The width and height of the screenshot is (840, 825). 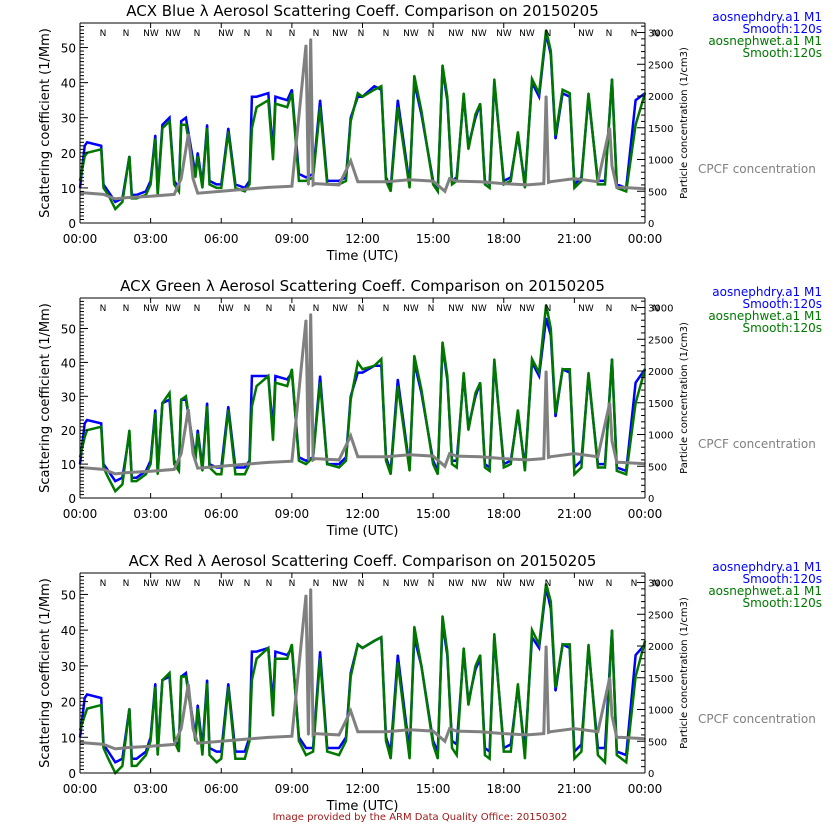 I want to click on y-tick-label: 0, so click(x=72, y=774).